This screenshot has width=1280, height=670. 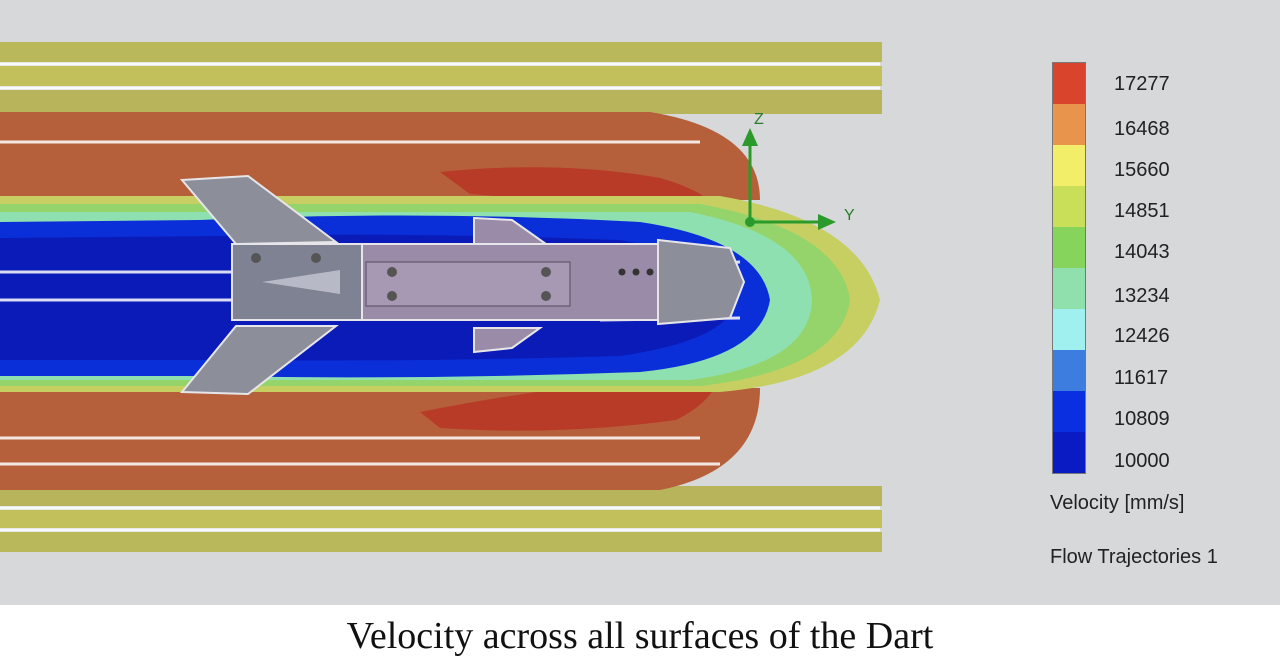 I want to click on legend-tick-label: 10809, so click(x=1142, y=419).